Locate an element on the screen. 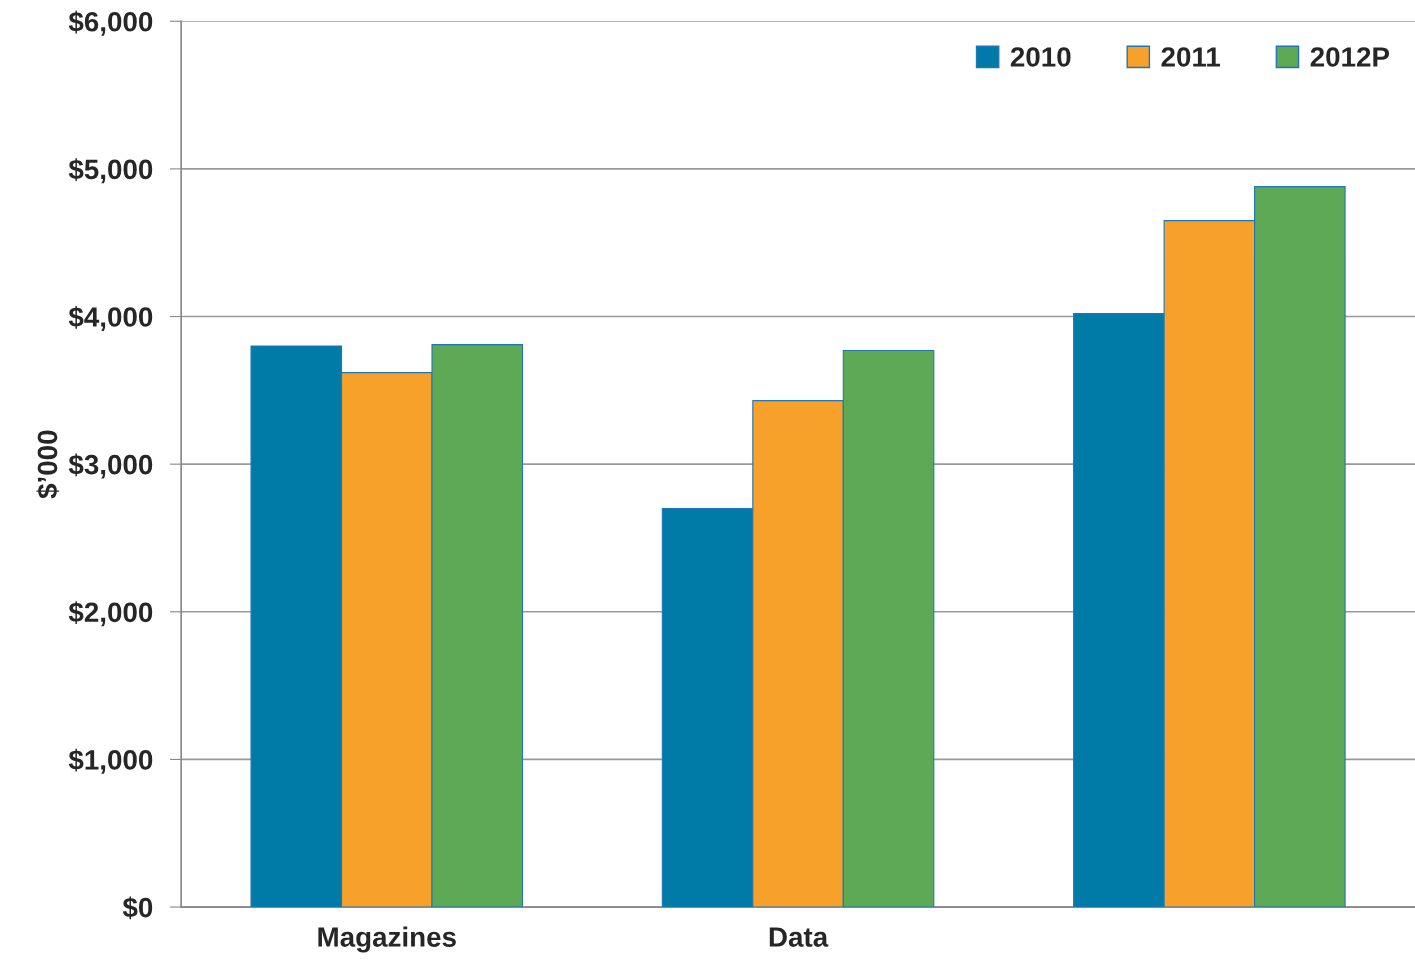  y-tick-label: $0 is located at coordinates (137, 908).